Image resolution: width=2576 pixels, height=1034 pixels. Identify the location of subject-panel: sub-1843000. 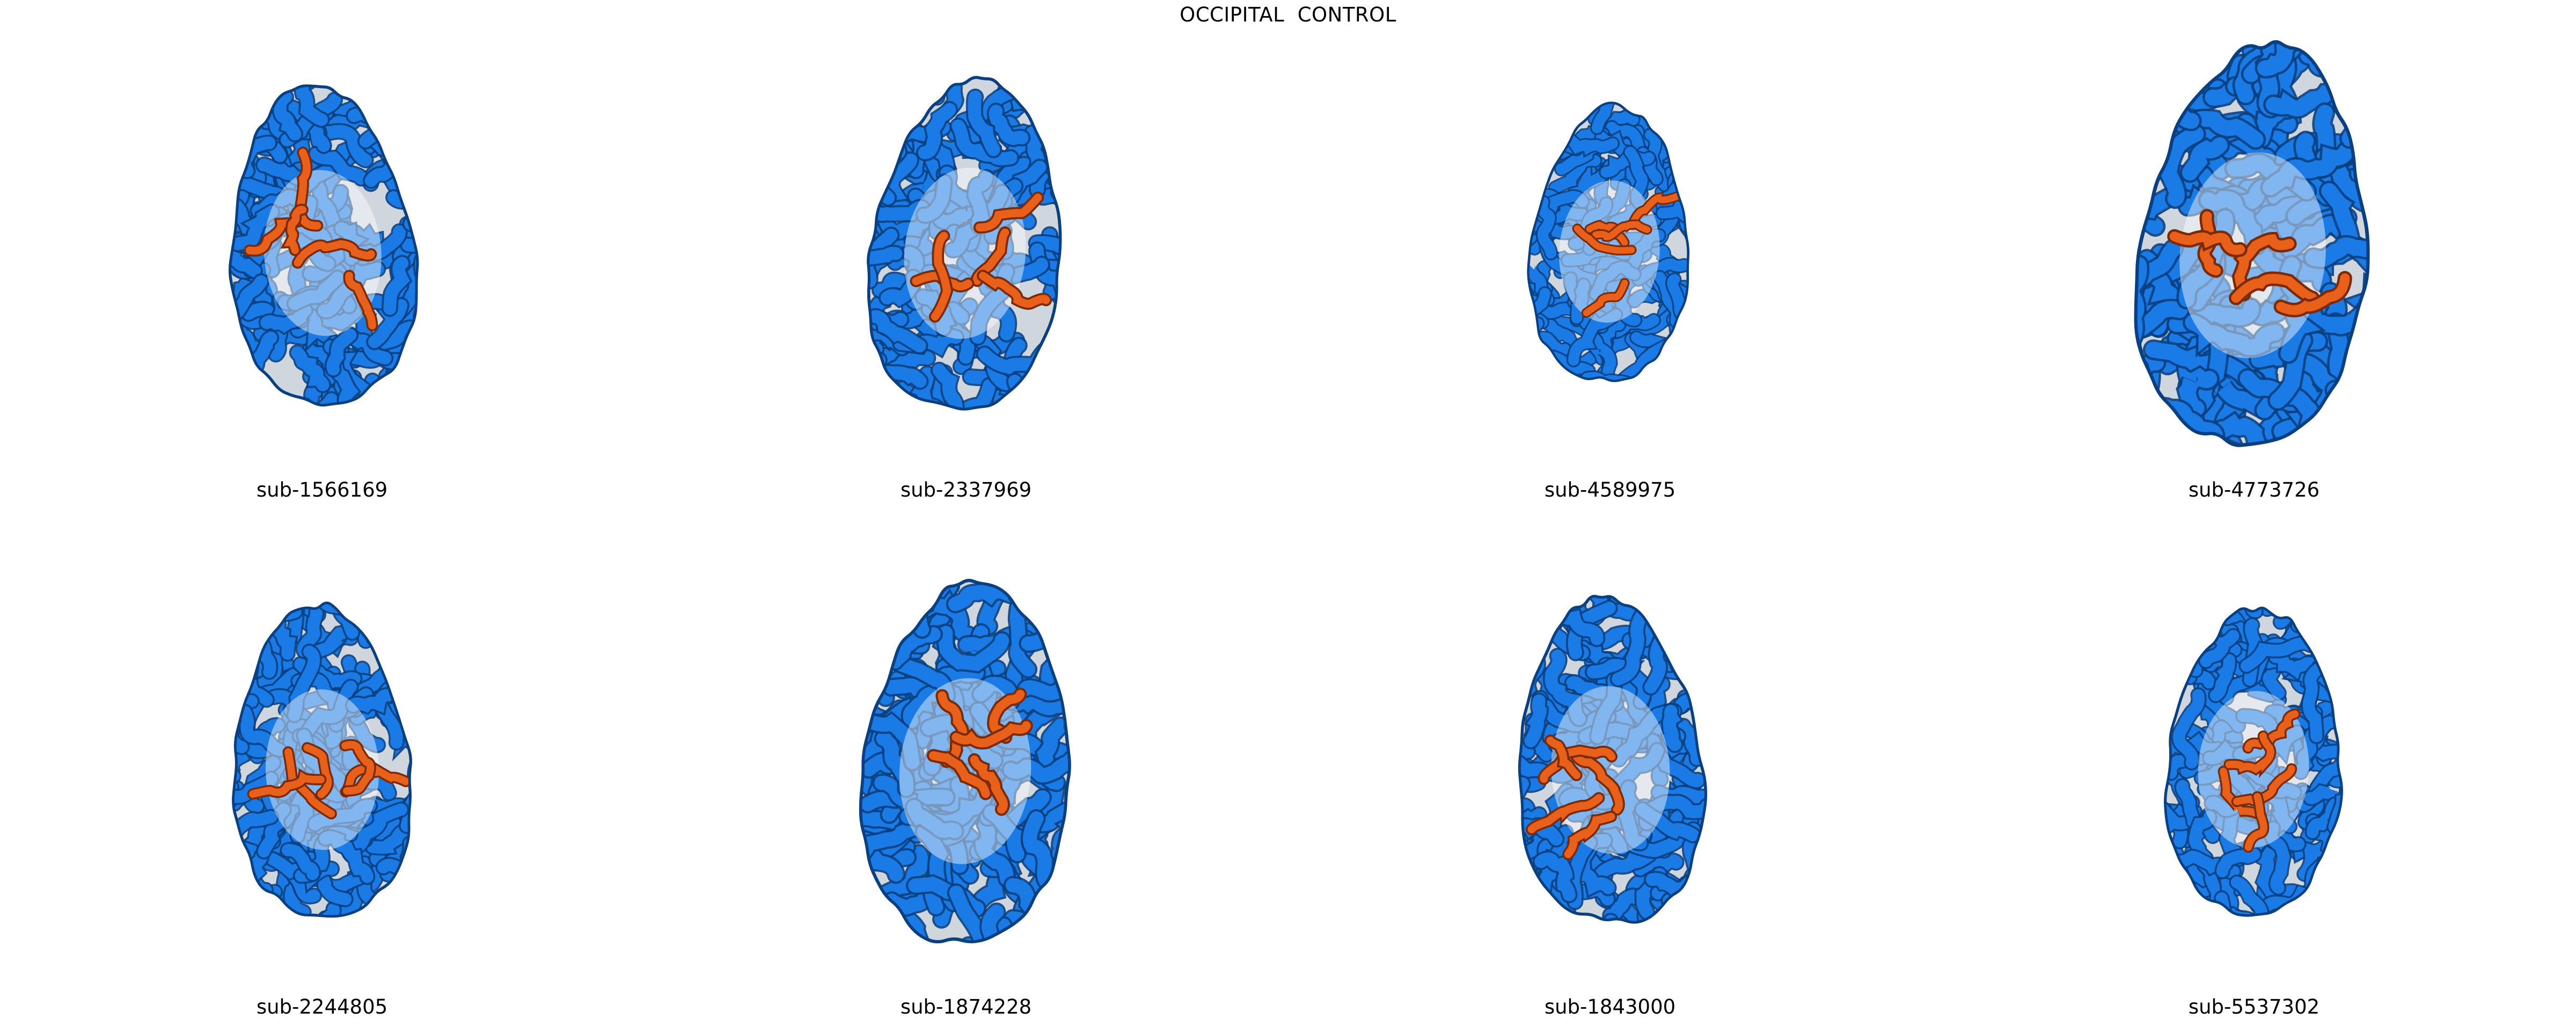
(1610, 775).